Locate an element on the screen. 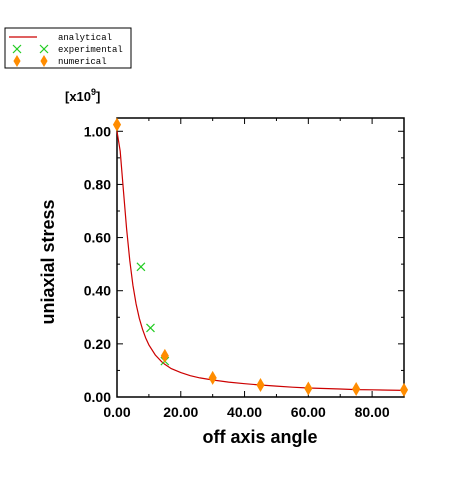 The width and height of the screenshot is (467, 490). x-tick-label: 20.00 is located at coordinates (180, 412).